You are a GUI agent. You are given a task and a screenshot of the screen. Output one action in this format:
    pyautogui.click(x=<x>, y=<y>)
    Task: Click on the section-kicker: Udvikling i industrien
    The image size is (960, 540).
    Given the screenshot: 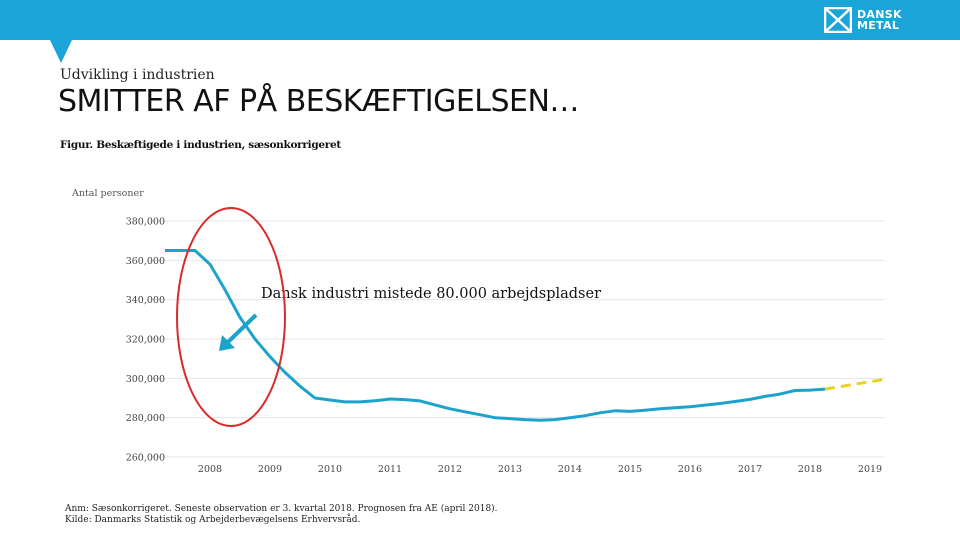 What is the action you would take?
    pyautogui.click(x=137, y=75)
    